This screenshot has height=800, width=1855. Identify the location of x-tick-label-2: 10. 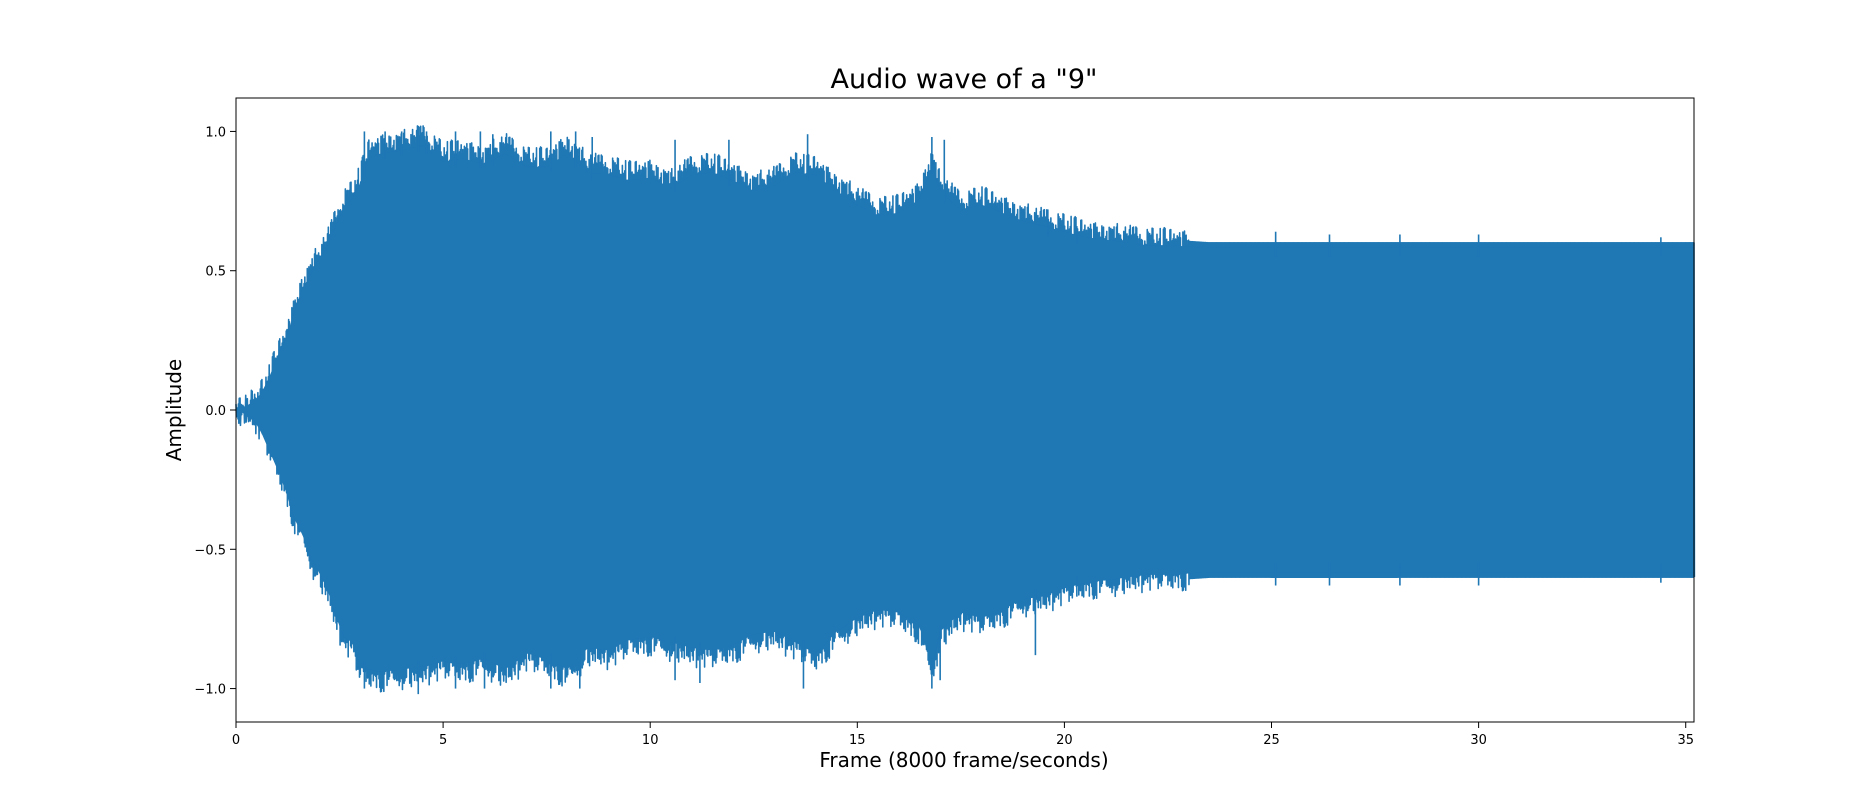
(650, 740).